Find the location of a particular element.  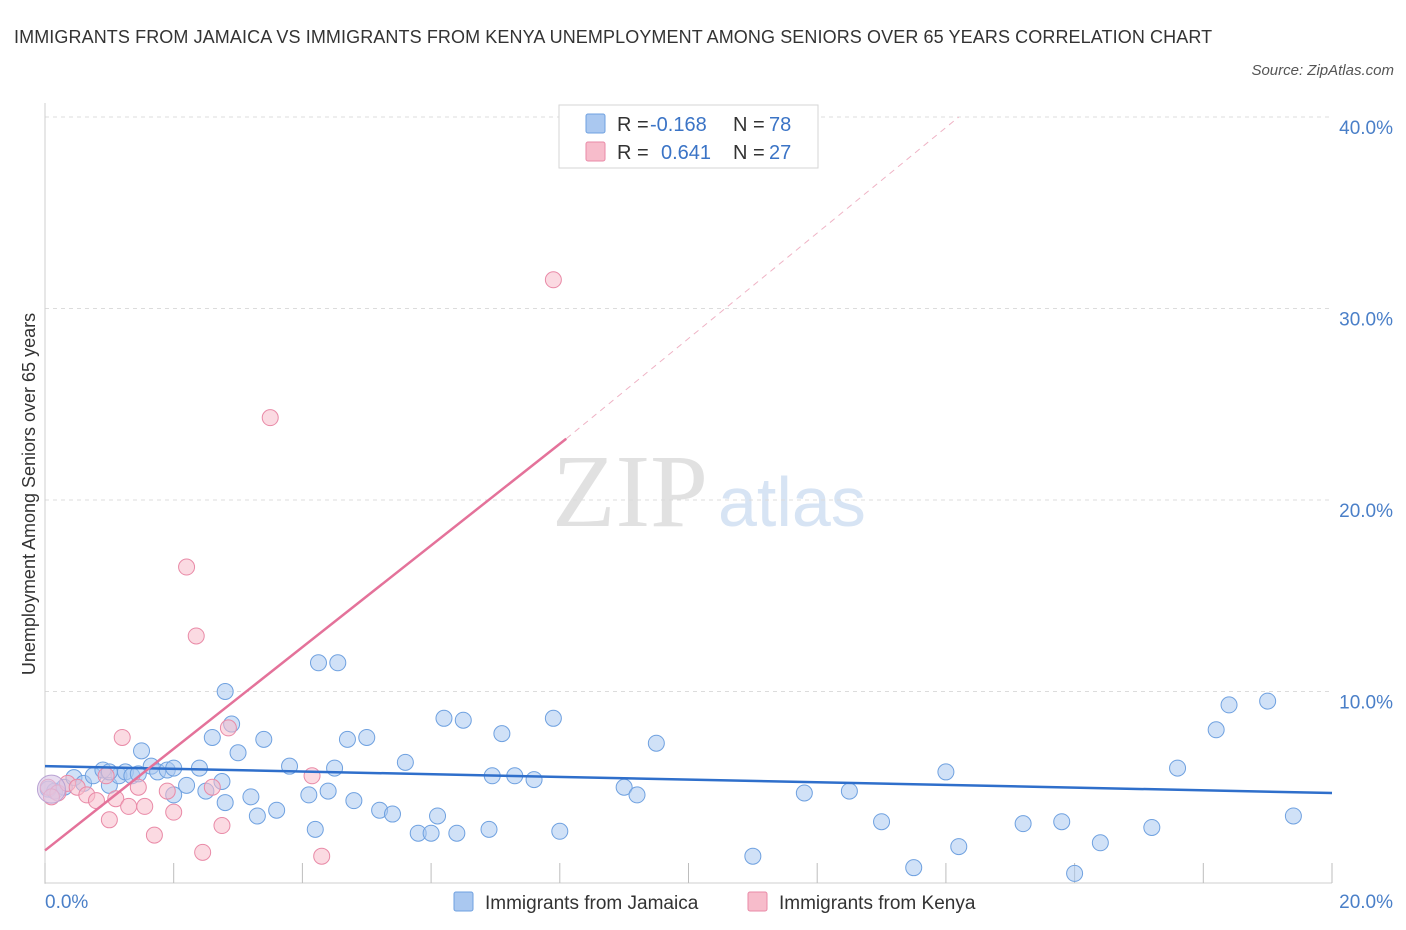

x-tick-labels: 0.0% 20.0% is located at coordinates (719, 902).